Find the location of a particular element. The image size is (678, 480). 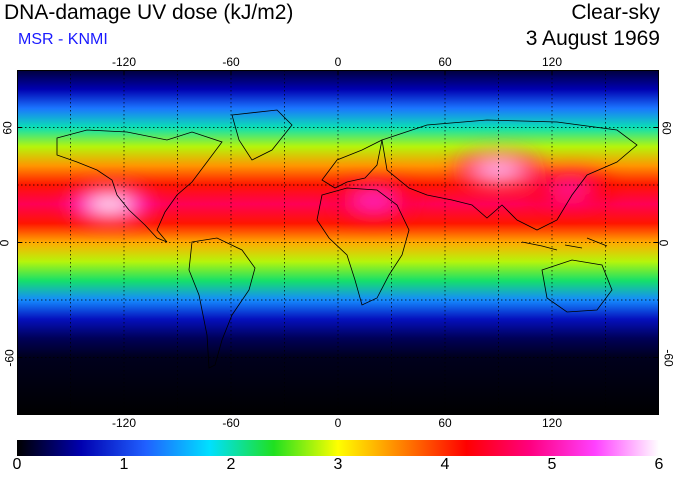

lon-label-bottom: 120 is located at coordinates (552, 423).